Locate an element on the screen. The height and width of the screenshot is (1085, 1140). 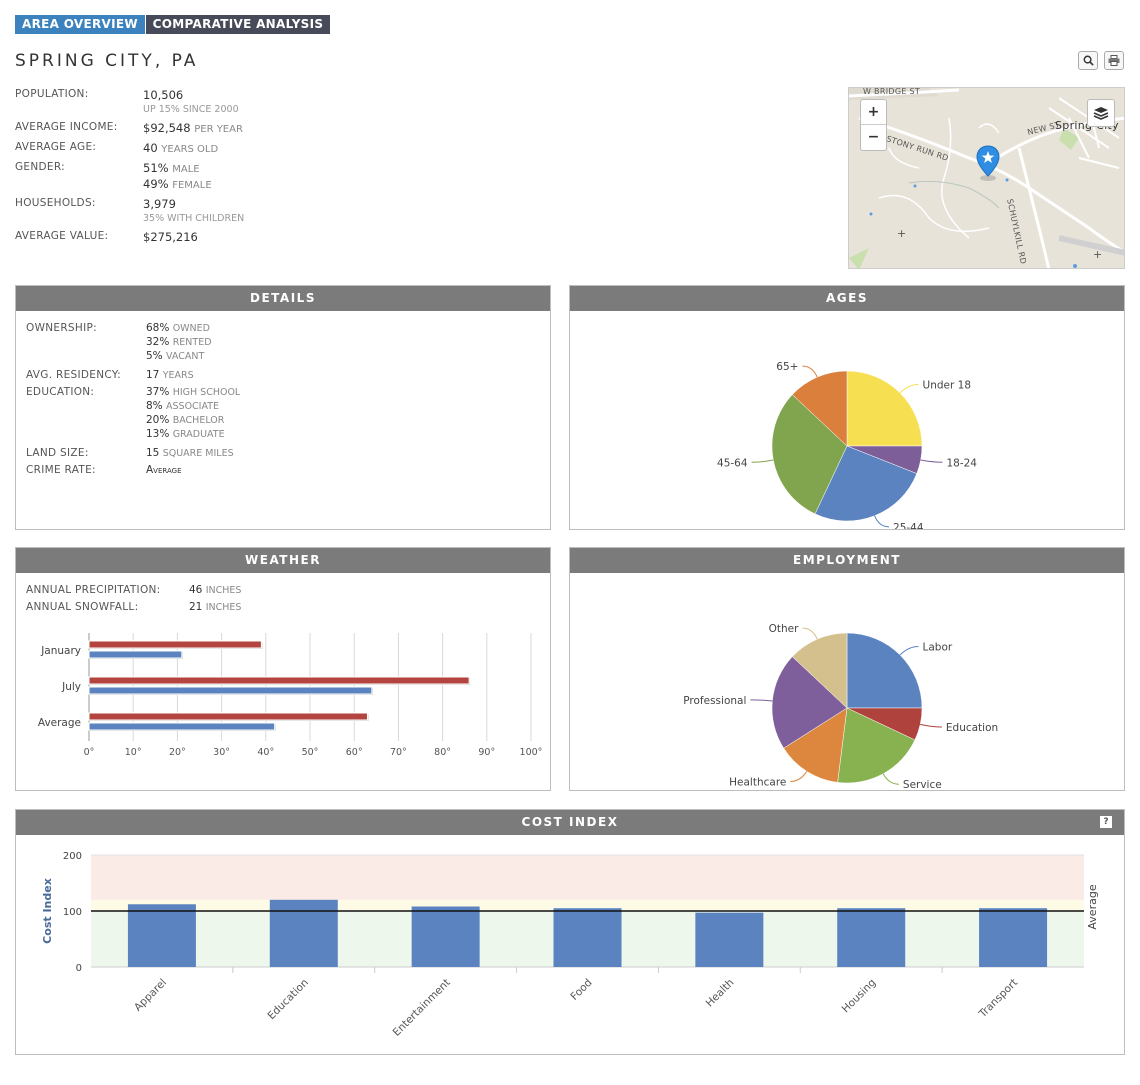
ages-panel: AGES Under 18 18-24 25-44 45-64 65+ is located at coordinates (847, 409).